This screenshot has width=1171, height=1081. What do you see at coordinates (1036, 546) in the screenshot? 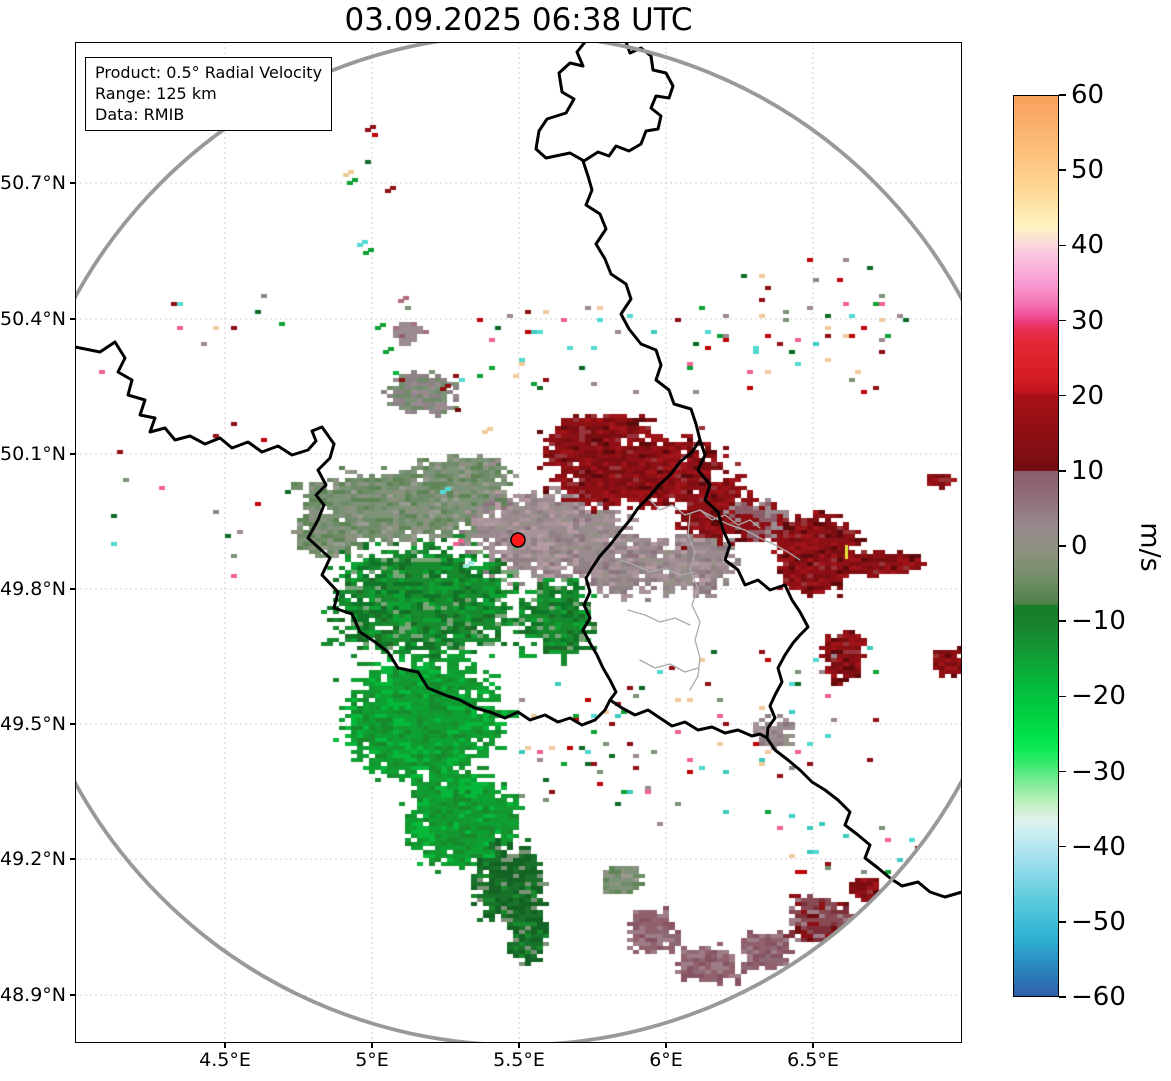
I see `velocity-colorbar` at bounding box center [1036, 546].